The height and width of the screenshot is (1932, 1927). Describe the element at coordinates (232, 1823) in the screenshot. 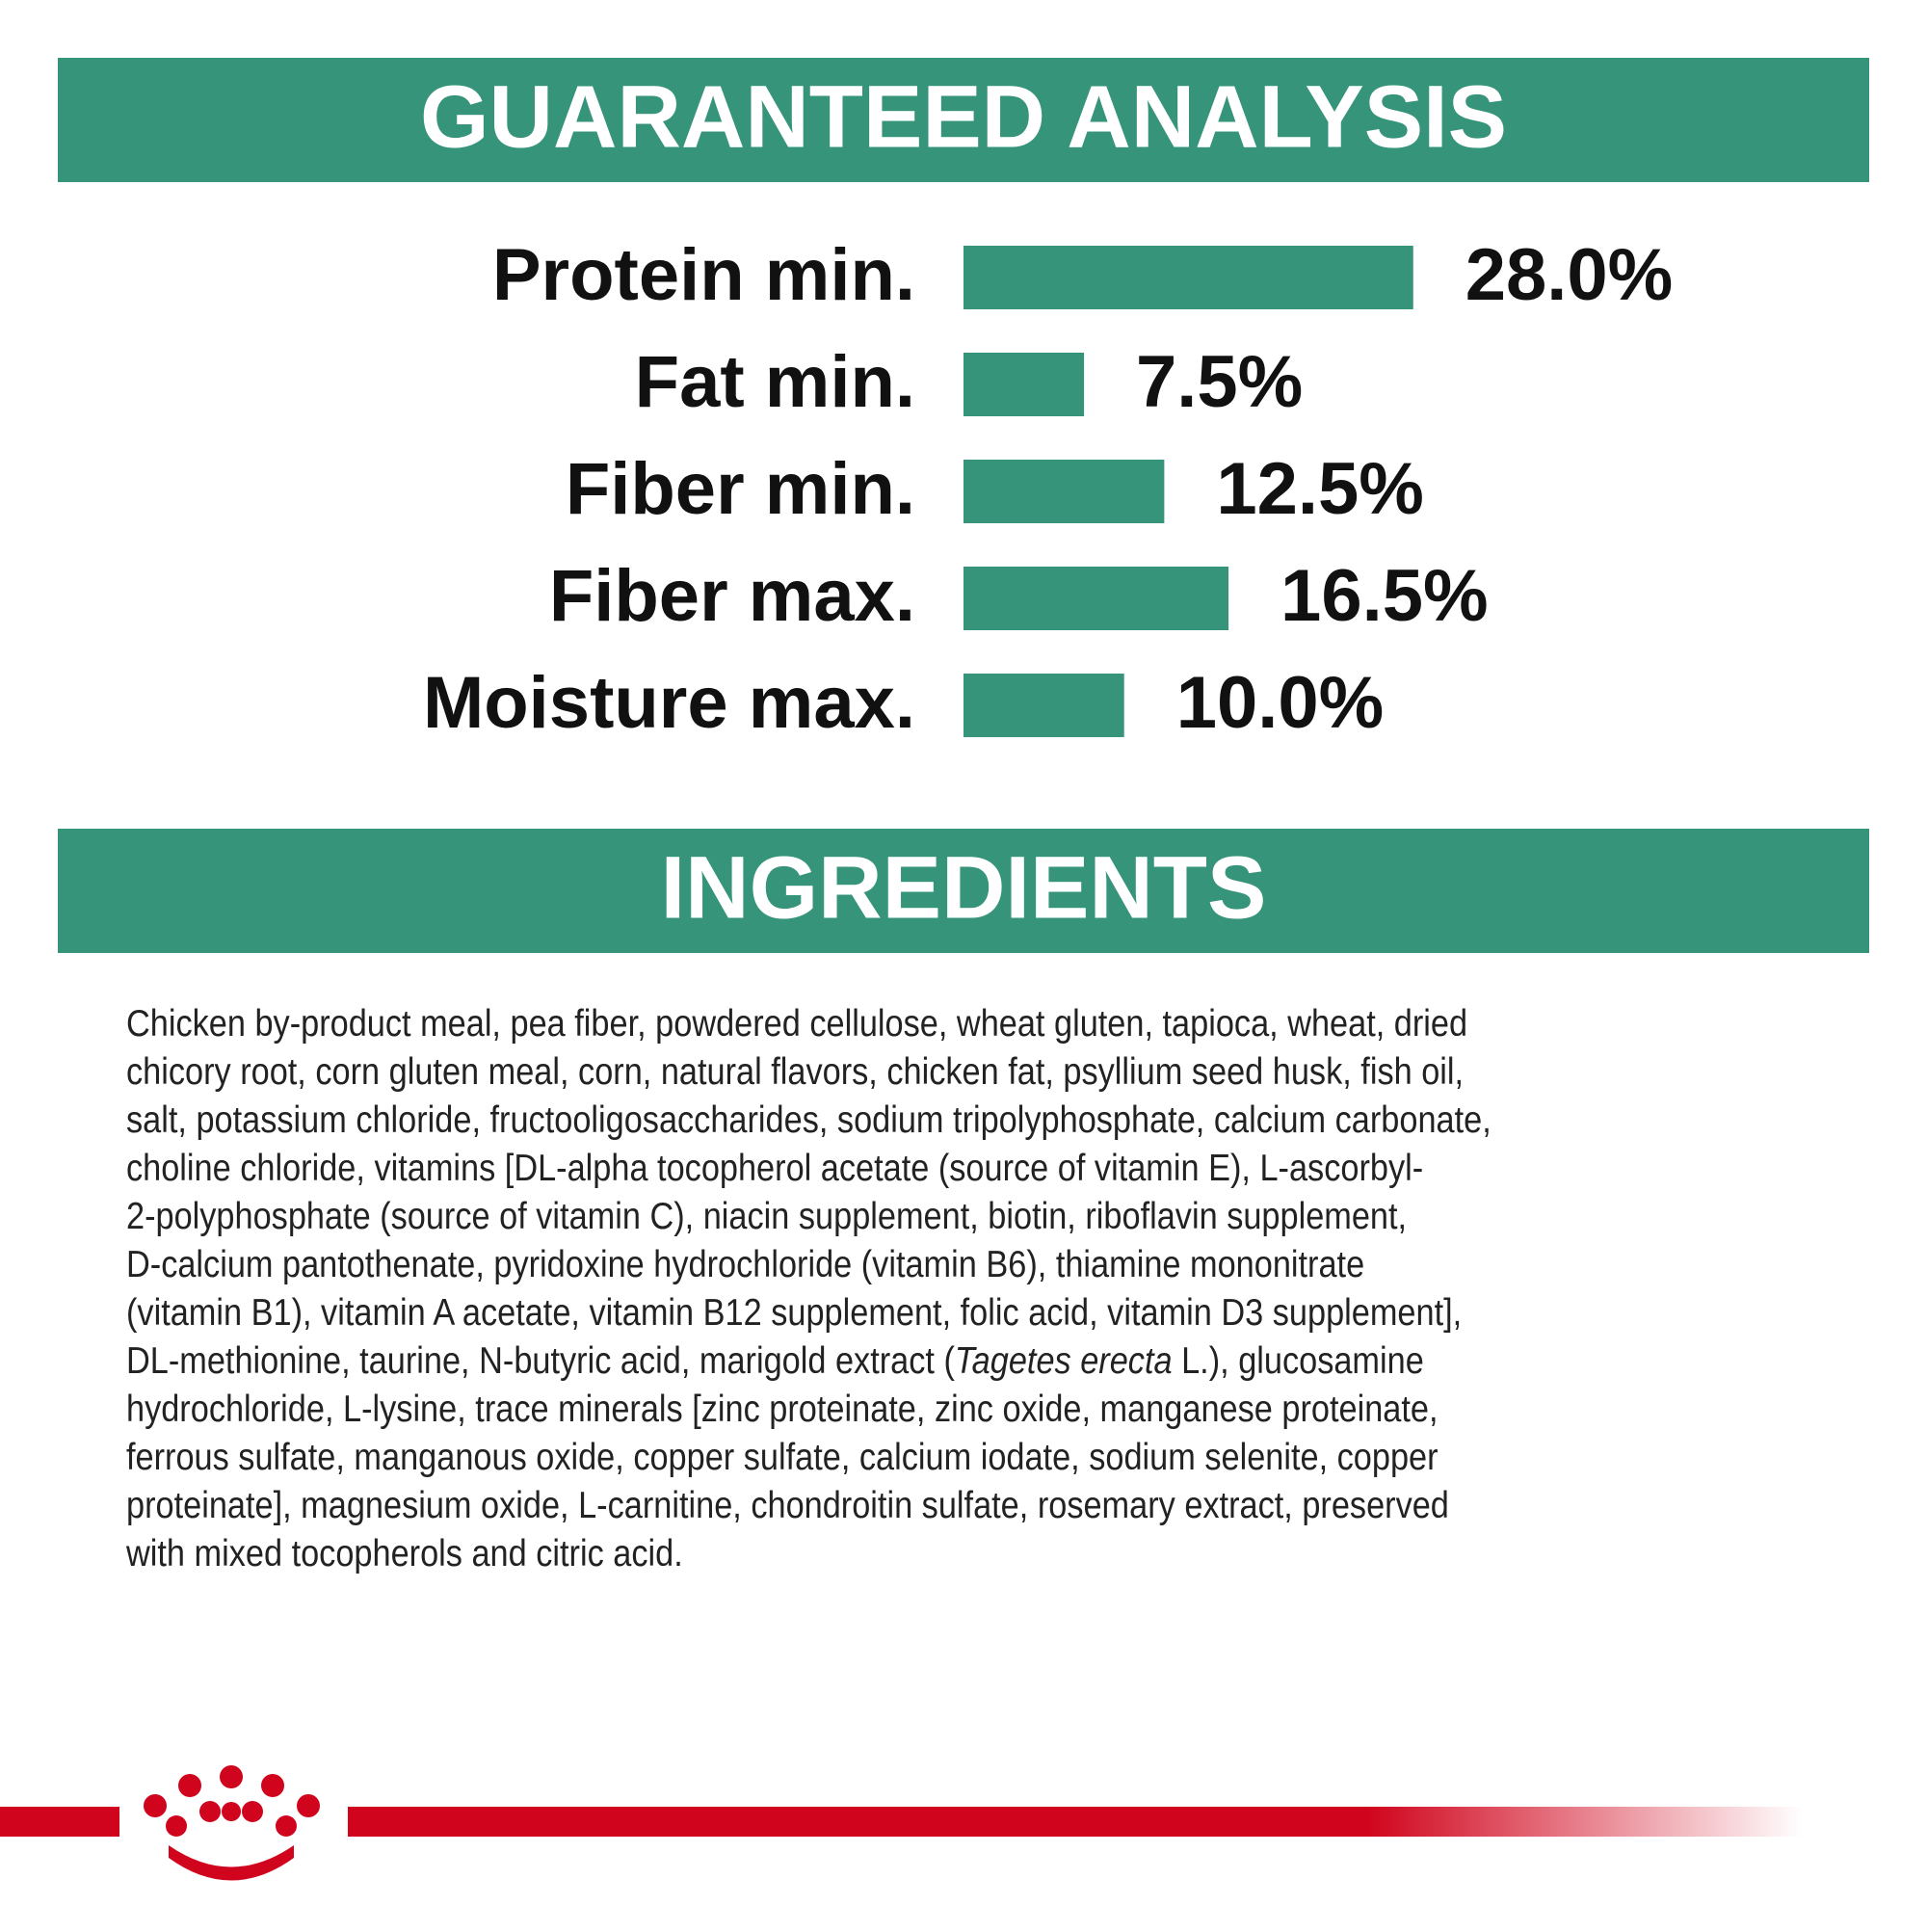

I see `crown` at that location.